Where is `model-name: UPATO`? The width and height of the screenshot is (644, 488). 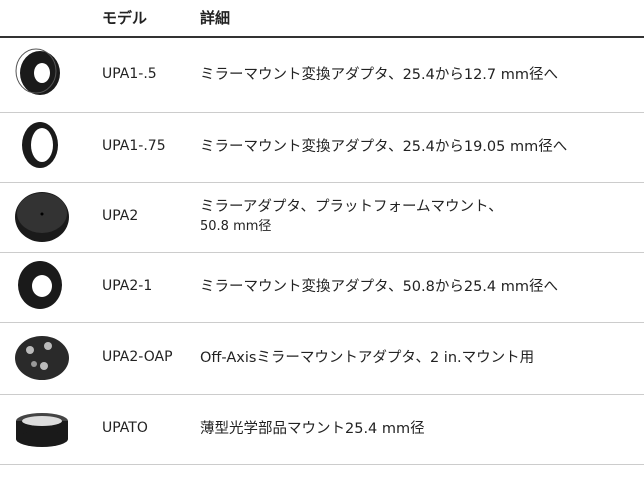
model-name: UPATO is located at coordinates (125, 428).